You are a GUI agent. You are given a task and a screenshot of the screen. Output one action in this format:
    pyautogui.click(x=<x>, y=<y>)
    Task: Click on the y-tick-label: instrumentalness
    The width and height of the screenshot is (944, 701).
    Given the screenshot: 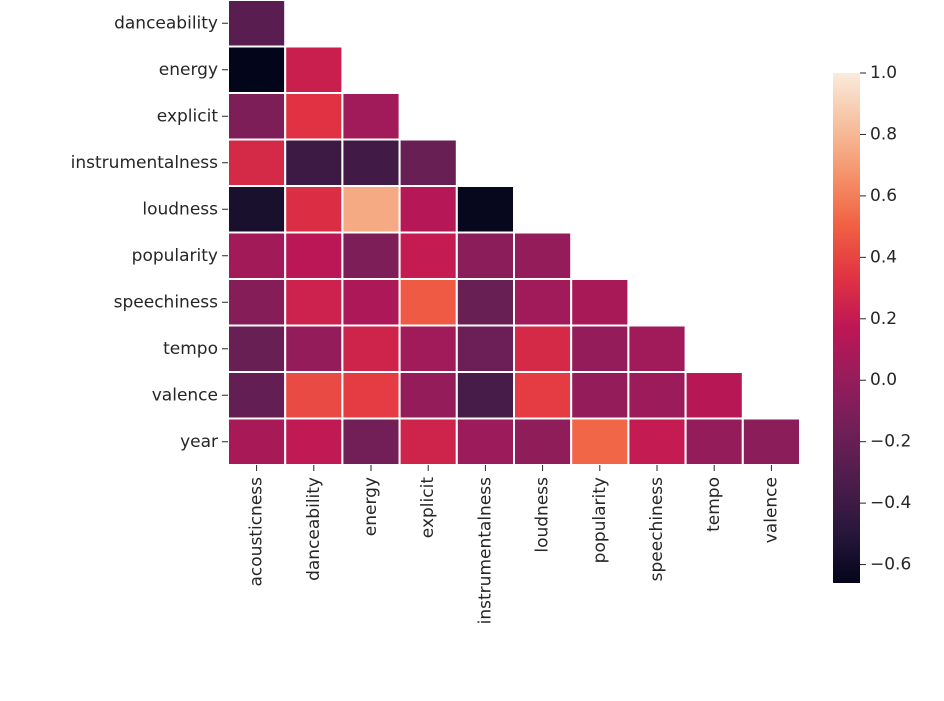 What is the action you would take?
    pyautogui.click(x=144, y=163)
    